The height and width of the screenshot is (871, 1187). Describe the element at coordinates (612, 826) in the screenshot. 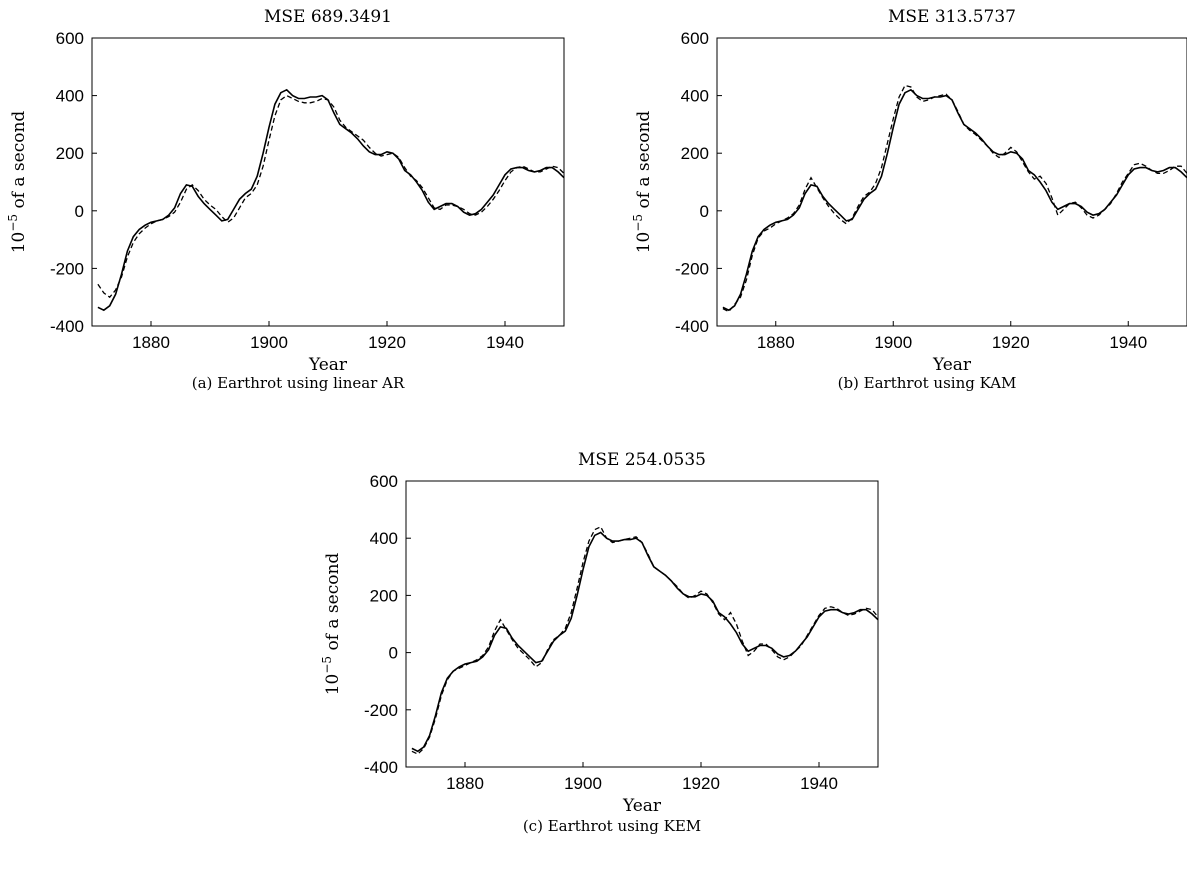

I see `subfigure-caption: (c) Earthrot using KEM` at that location.